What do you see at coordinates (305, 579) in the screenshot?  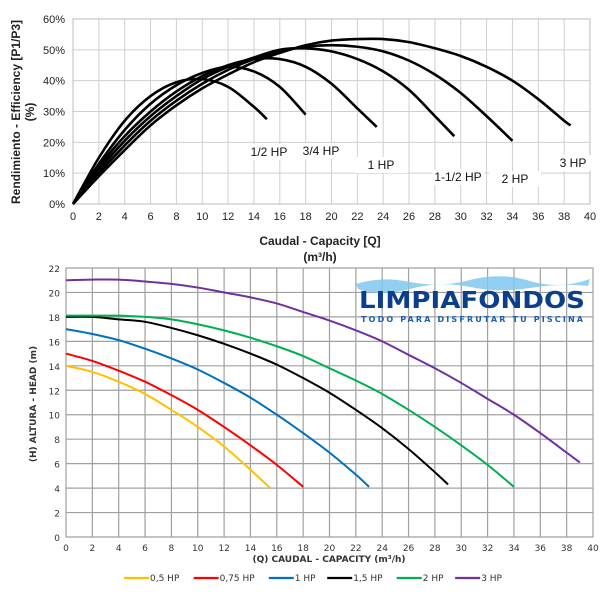 I see `legend-label: 1 HP` at bounding box center [305, 579].